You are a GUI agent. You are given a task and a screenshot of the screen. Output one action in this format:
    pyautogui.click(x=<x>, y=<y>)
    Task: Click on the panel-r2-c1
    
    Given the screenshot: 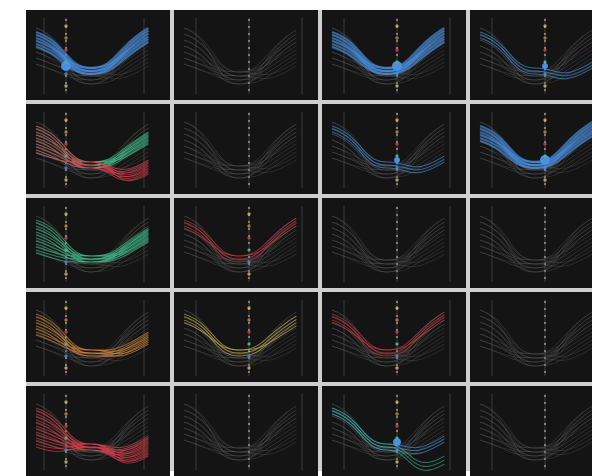 What is the action you would take?
    pyautogui.click(x=98, y=149)
    